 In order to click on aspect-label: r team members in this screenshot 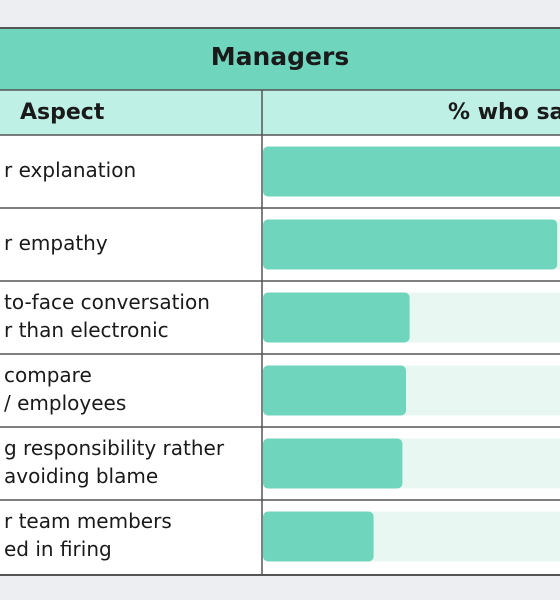, I will do `click(88, 521)`.